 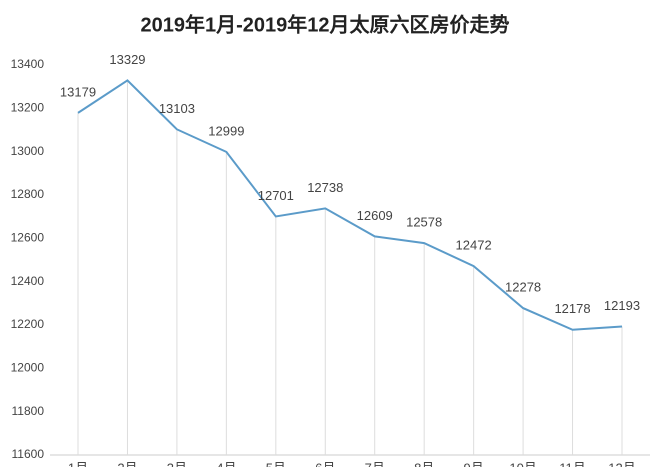 I want to click on data-label: 12472, so click(x=474, y=245).